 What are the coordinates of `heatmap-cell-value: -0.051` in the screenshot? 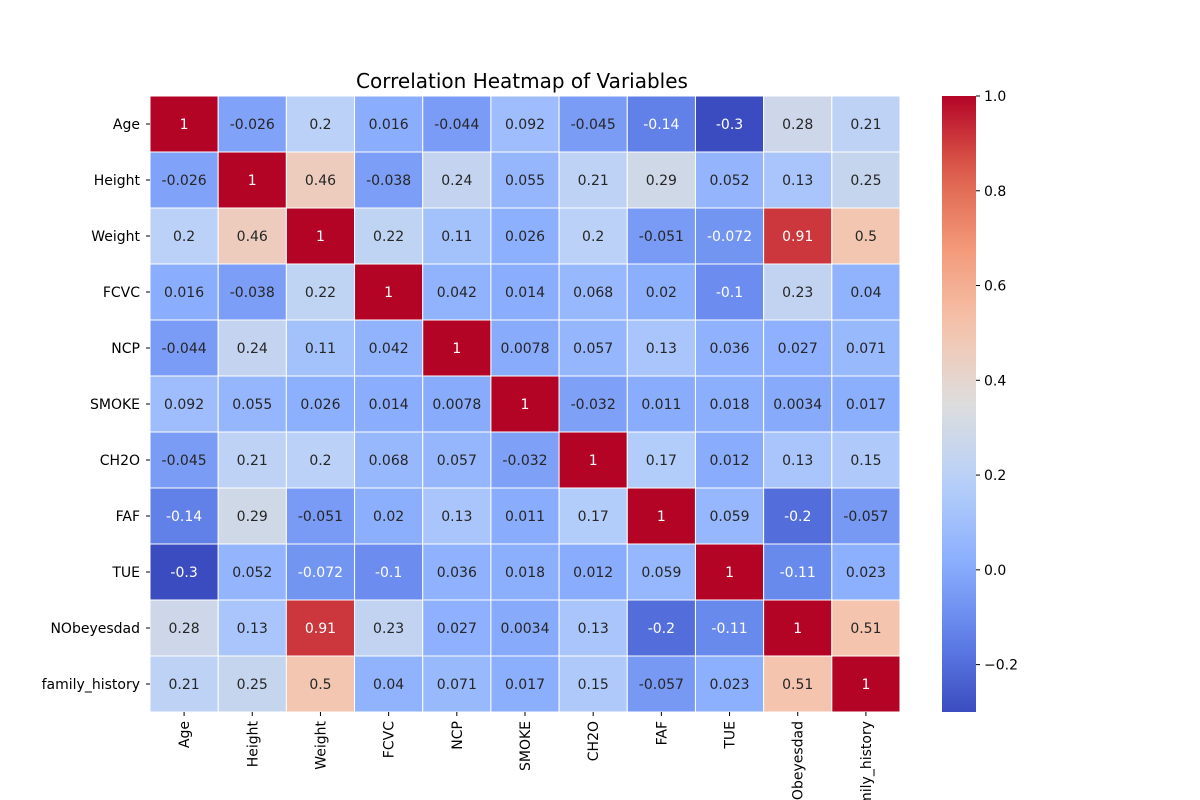 It's located at (320, 517).